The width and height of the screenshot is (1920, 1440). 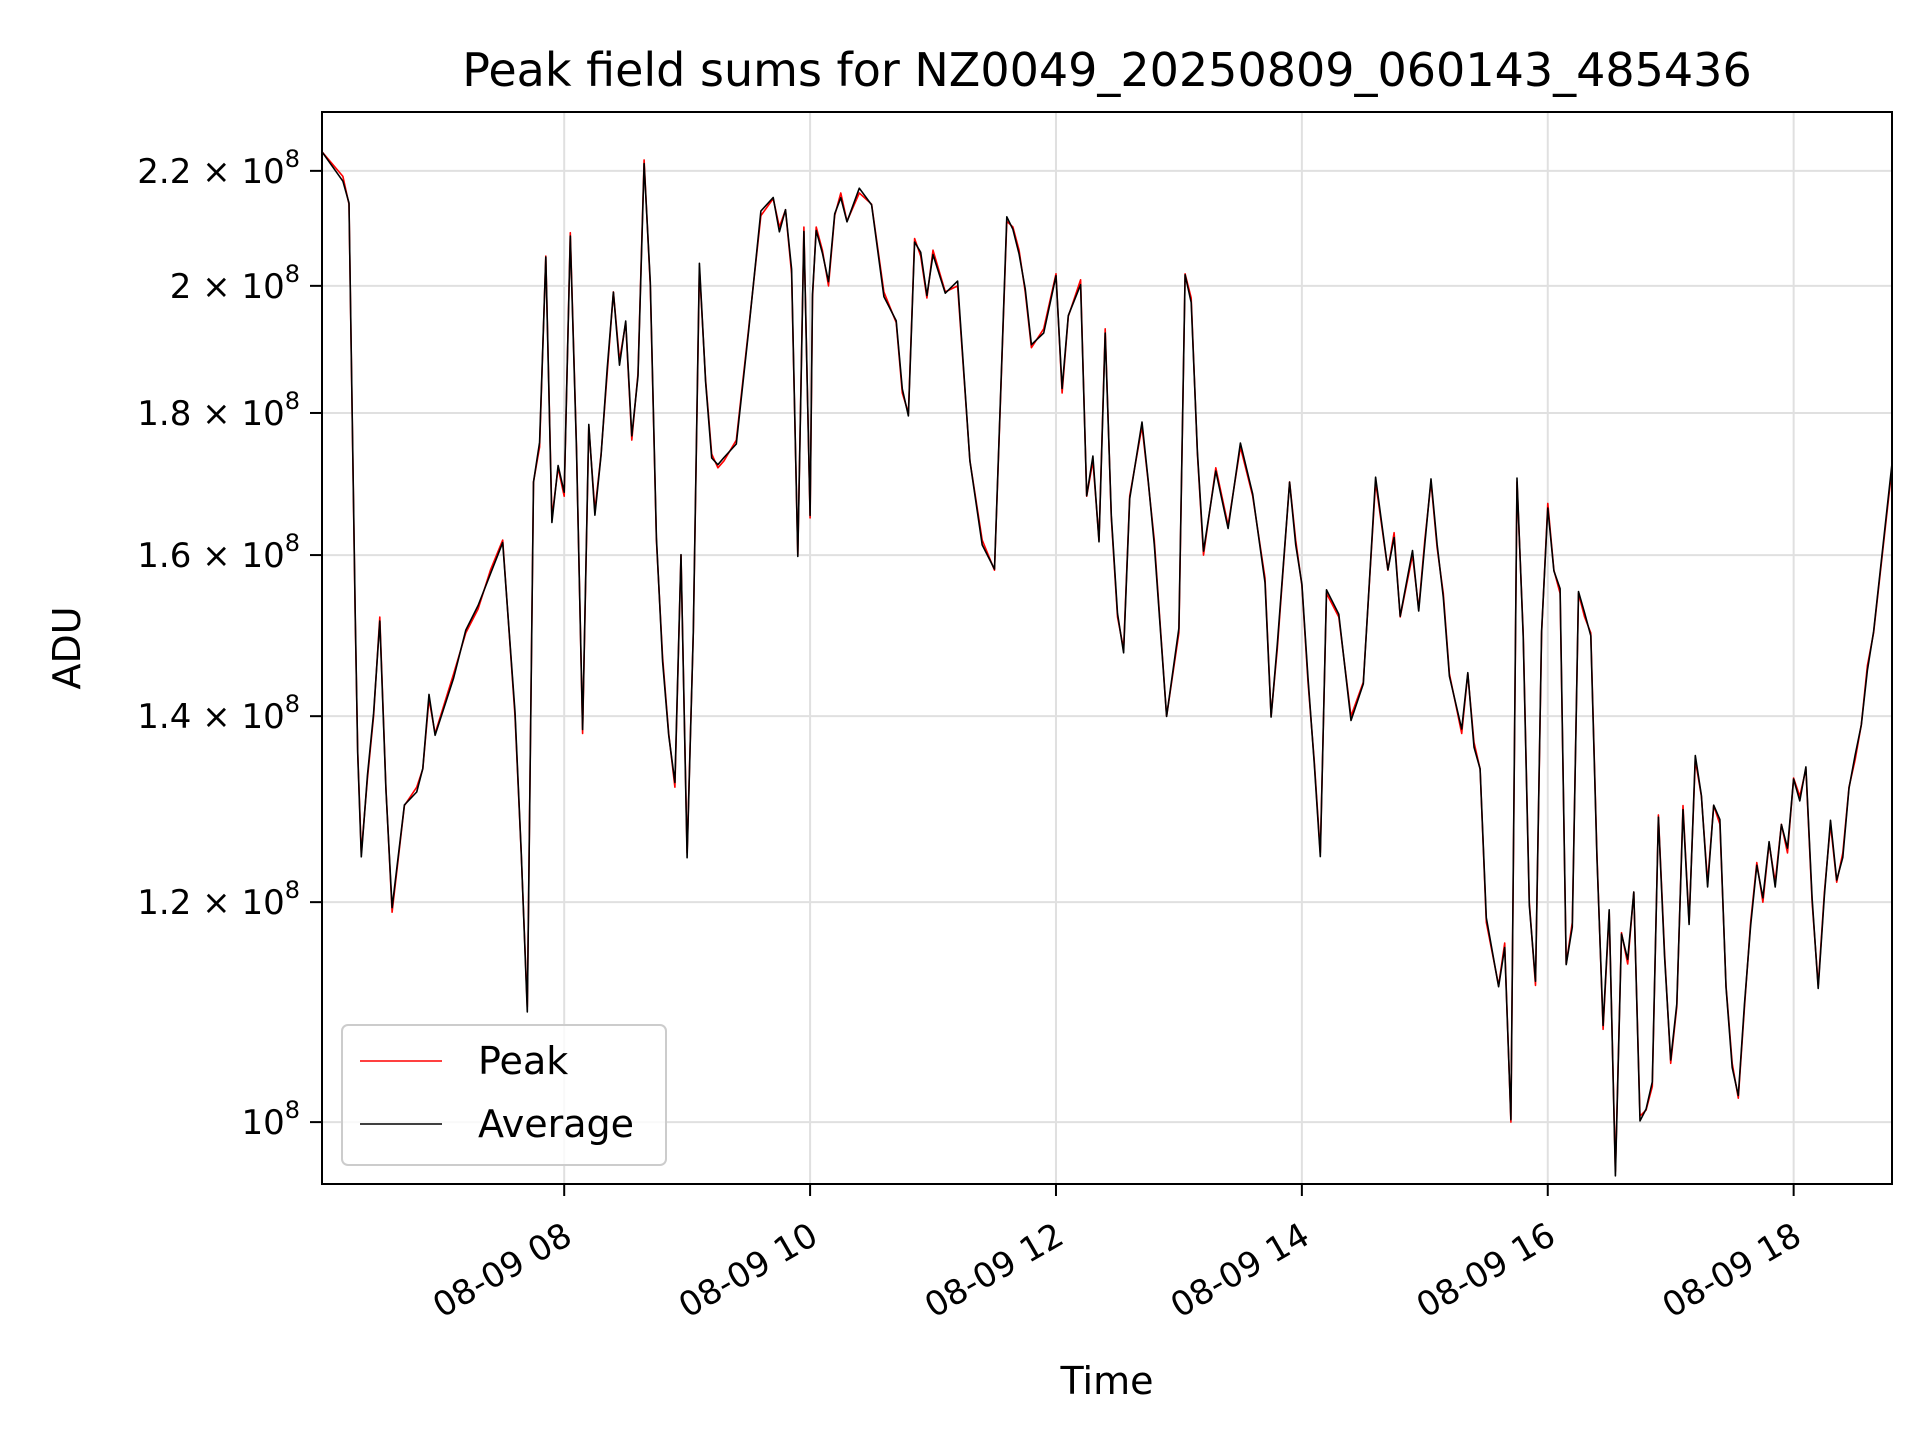 What do you see at coordinates (235, 283) in the screenshot?
I see `y-tick-label: 2 × 108` at bounding box center [235, 283].